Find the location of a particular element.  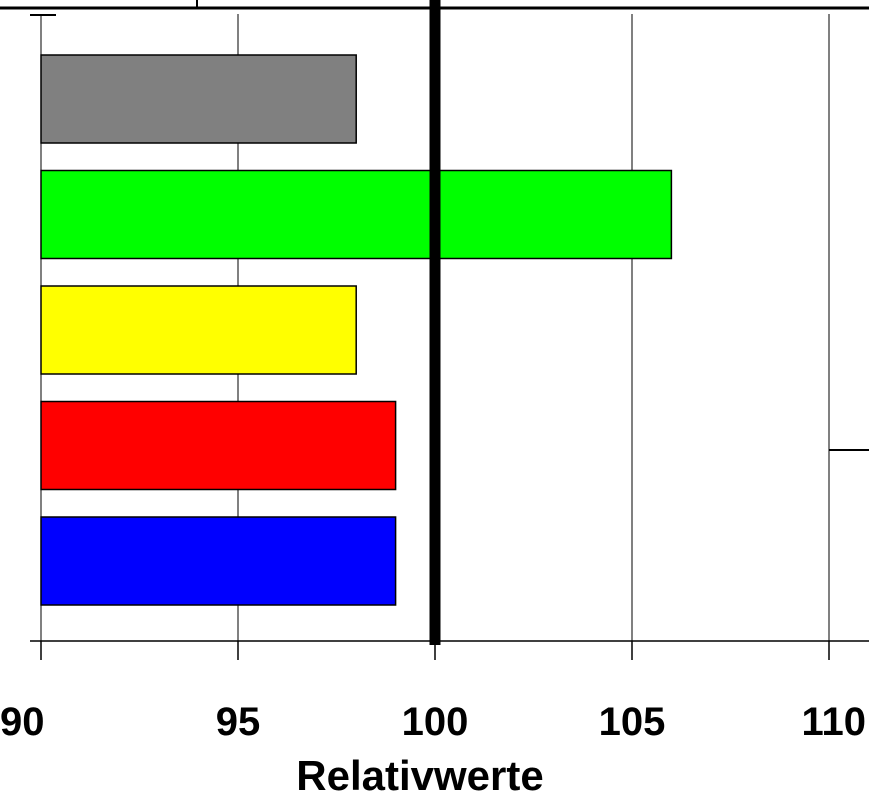

x-tick-label-110: 110 is located at coordinates (833, 722).